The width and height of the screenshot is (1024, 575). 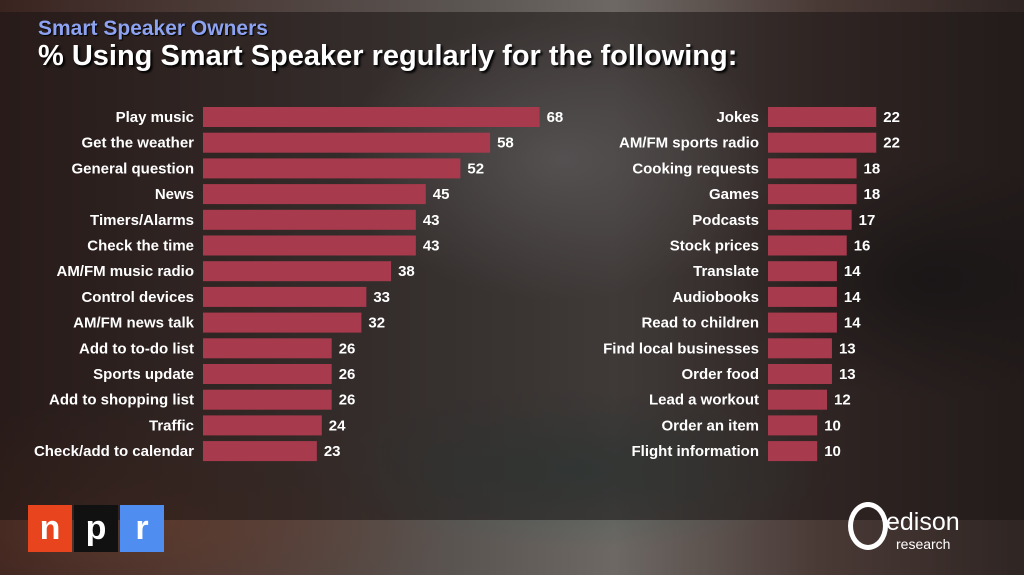 What do you see at coordinates (726, 271) in the screenshot?
I see `category-label: Translate` at bounding box center [726, 271].